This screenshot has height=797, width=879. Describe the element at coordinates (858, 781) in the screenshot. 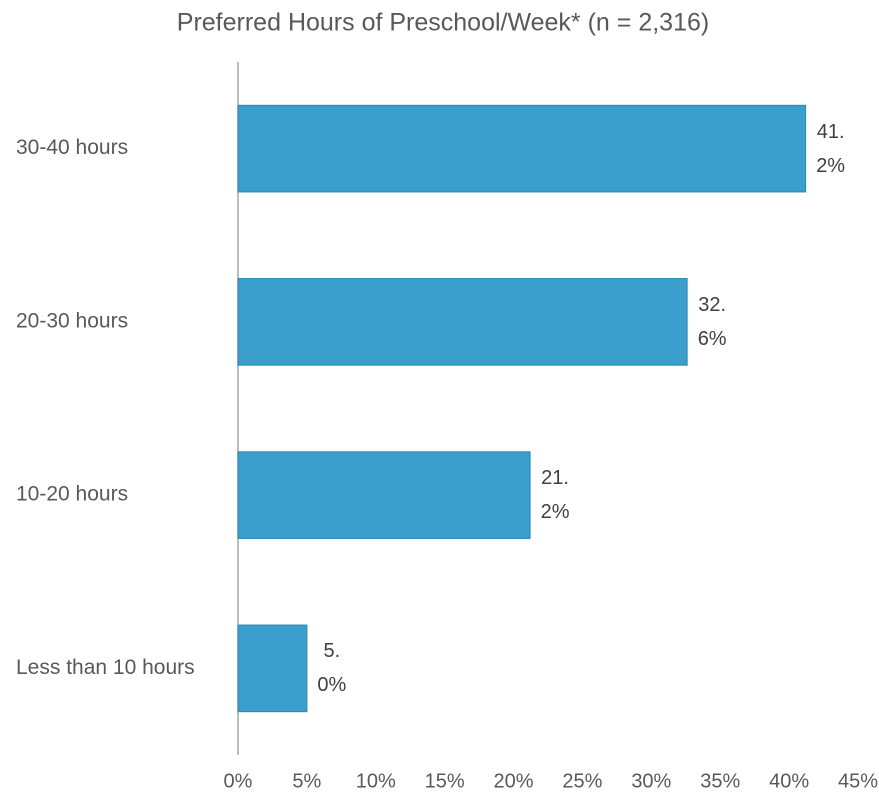

I see `x-tick-label: 45%` at that location.